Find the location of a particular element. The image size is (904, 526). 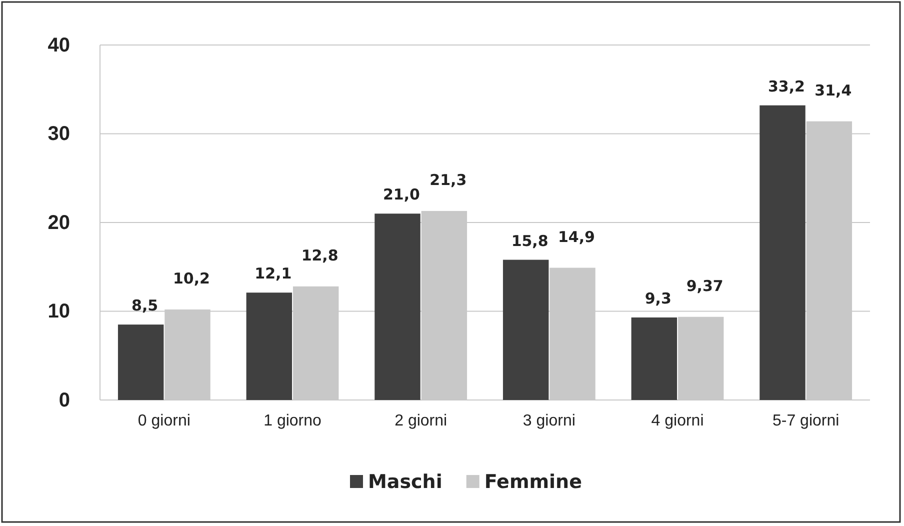

data-label: 14,9 is located at coordinates (577, 237).